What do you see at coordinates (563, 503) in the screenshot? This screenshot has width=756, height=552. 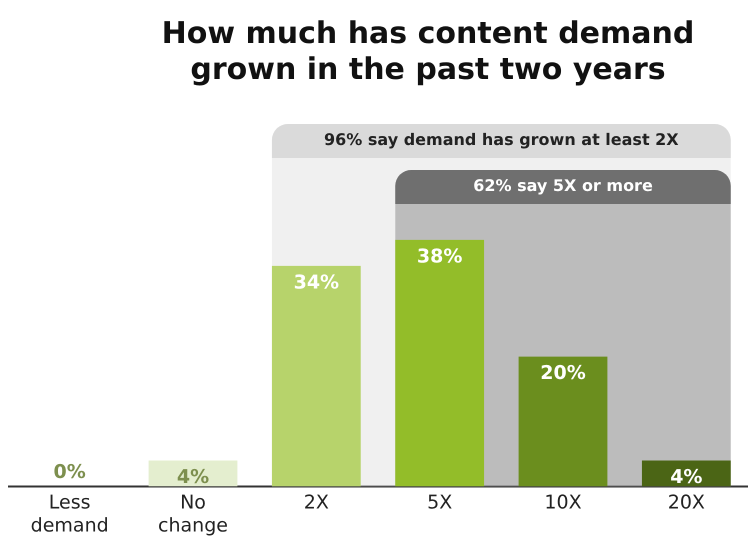 I see `x-tick-label: 10X` at bounding box center [563, 503].